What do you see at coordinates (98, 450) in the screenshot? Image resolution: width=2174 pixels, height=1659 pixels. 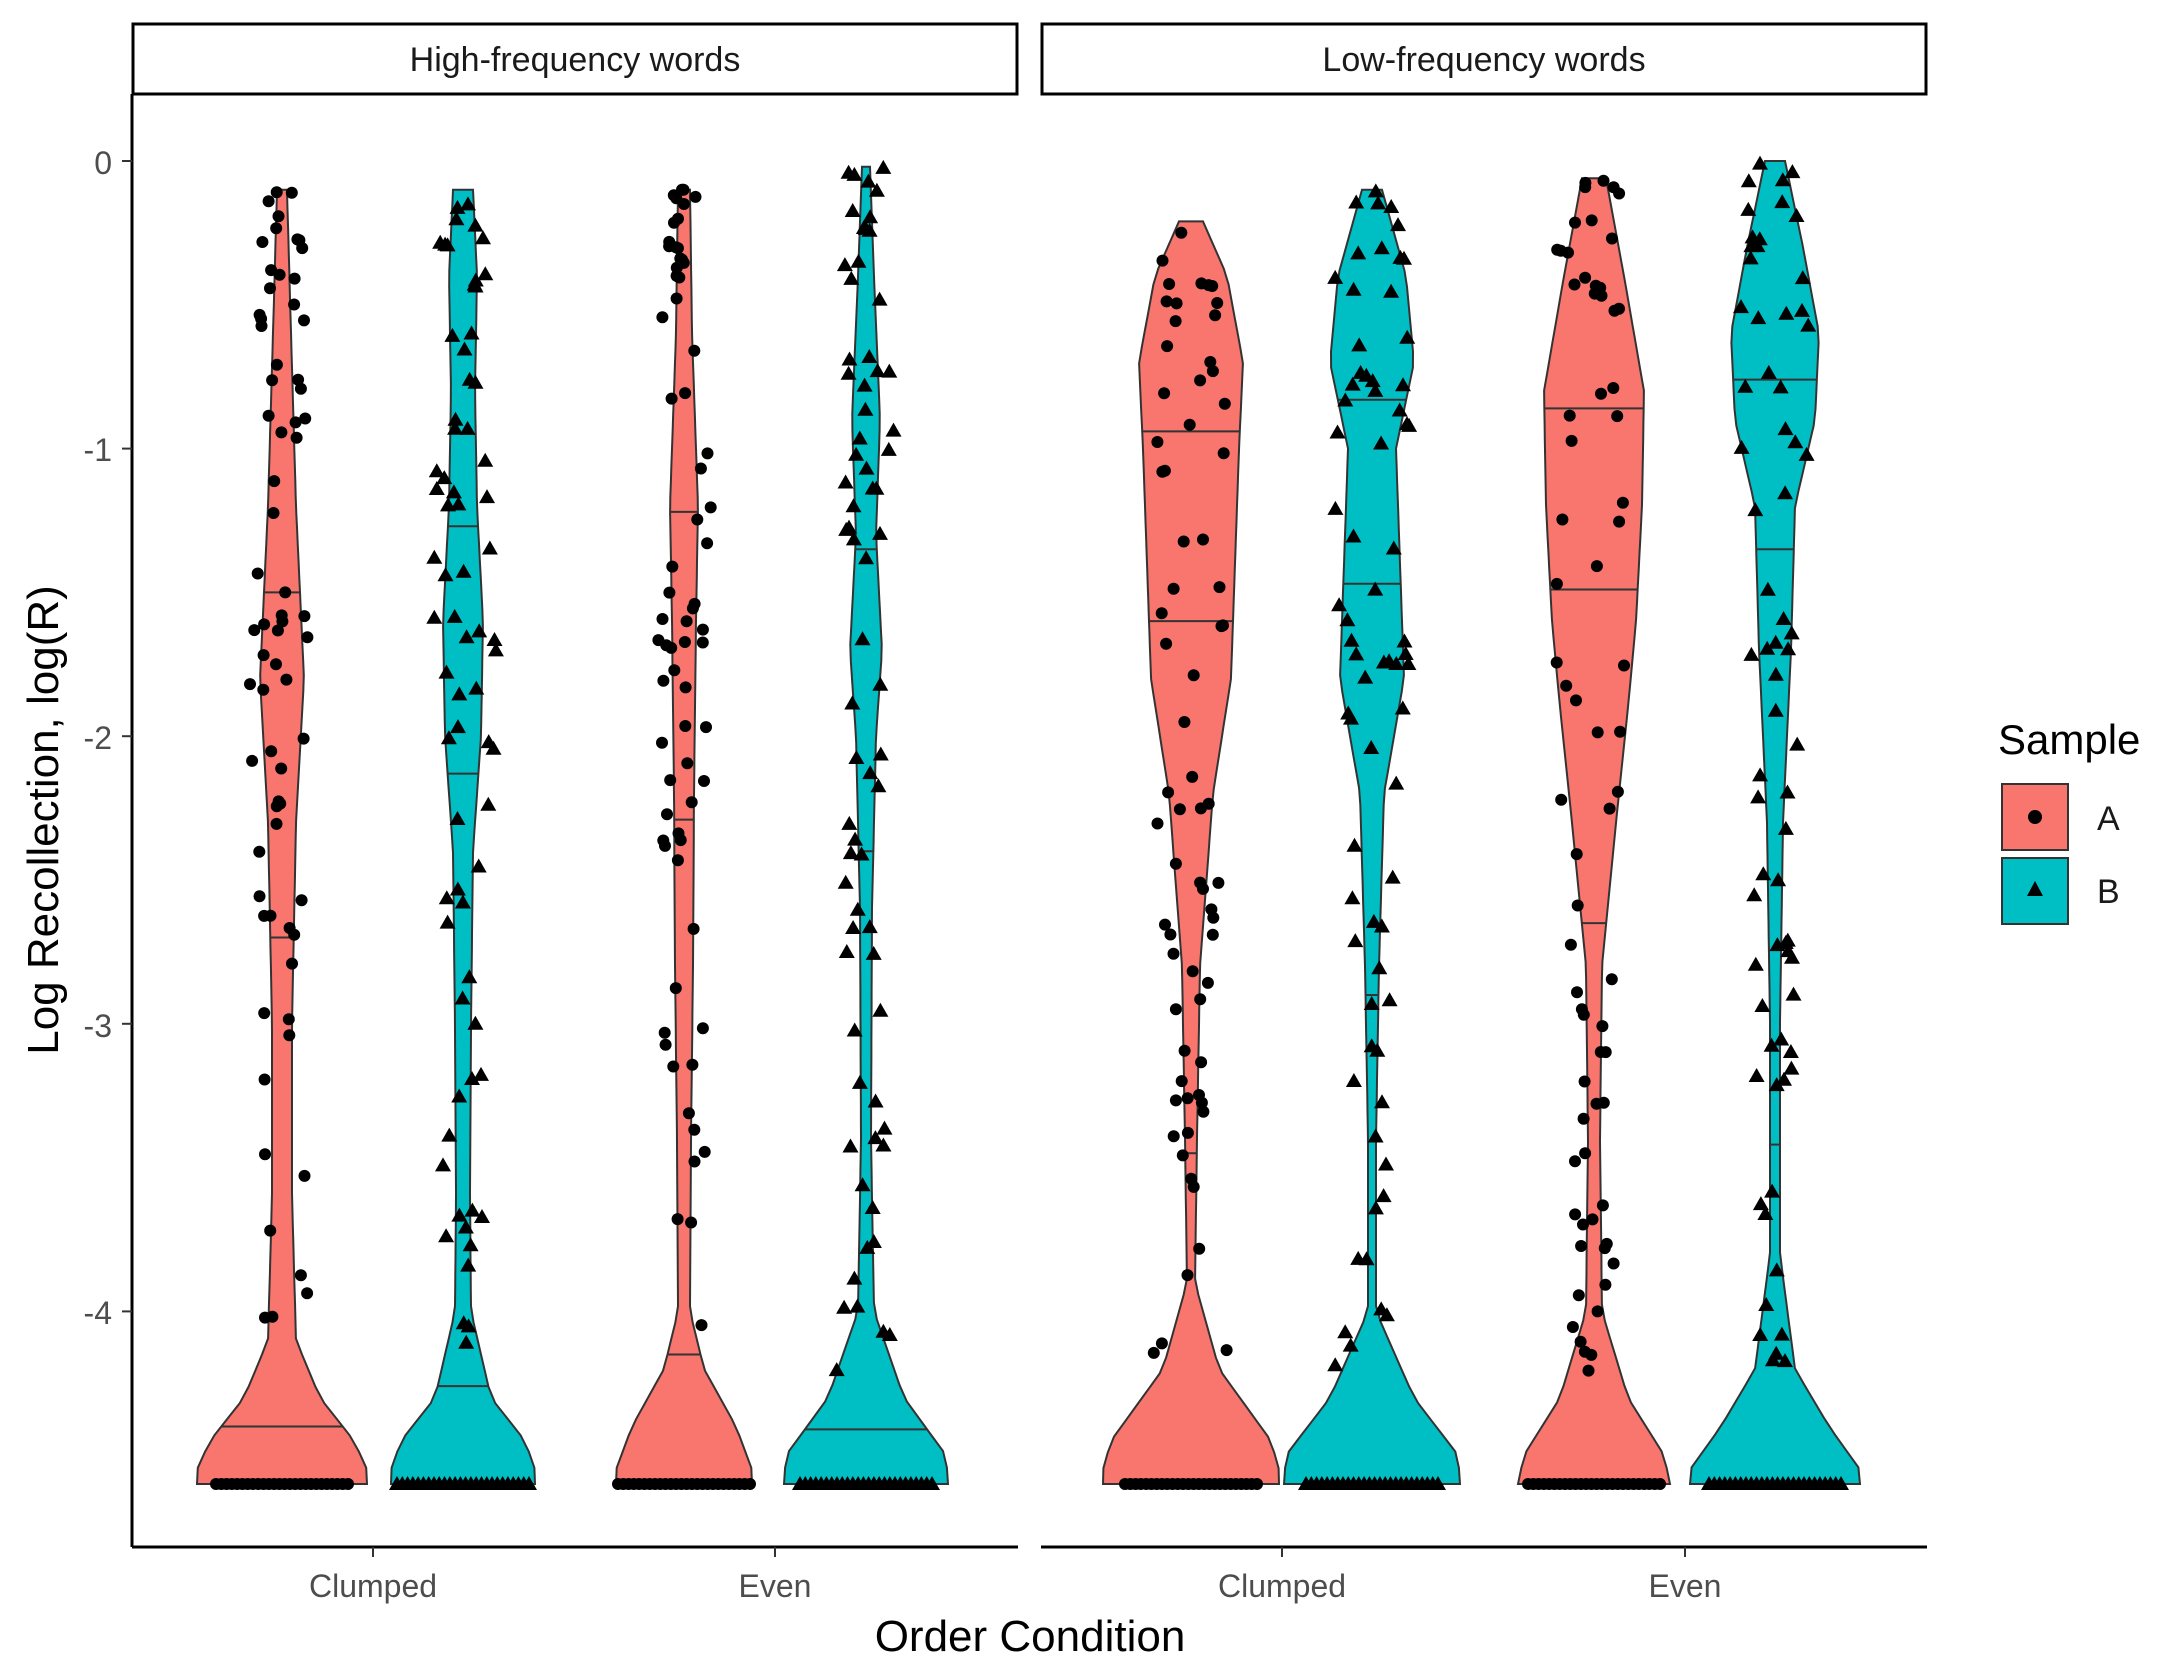 I see `y-tick-label-1: -1` at bounding box center [98, 450].